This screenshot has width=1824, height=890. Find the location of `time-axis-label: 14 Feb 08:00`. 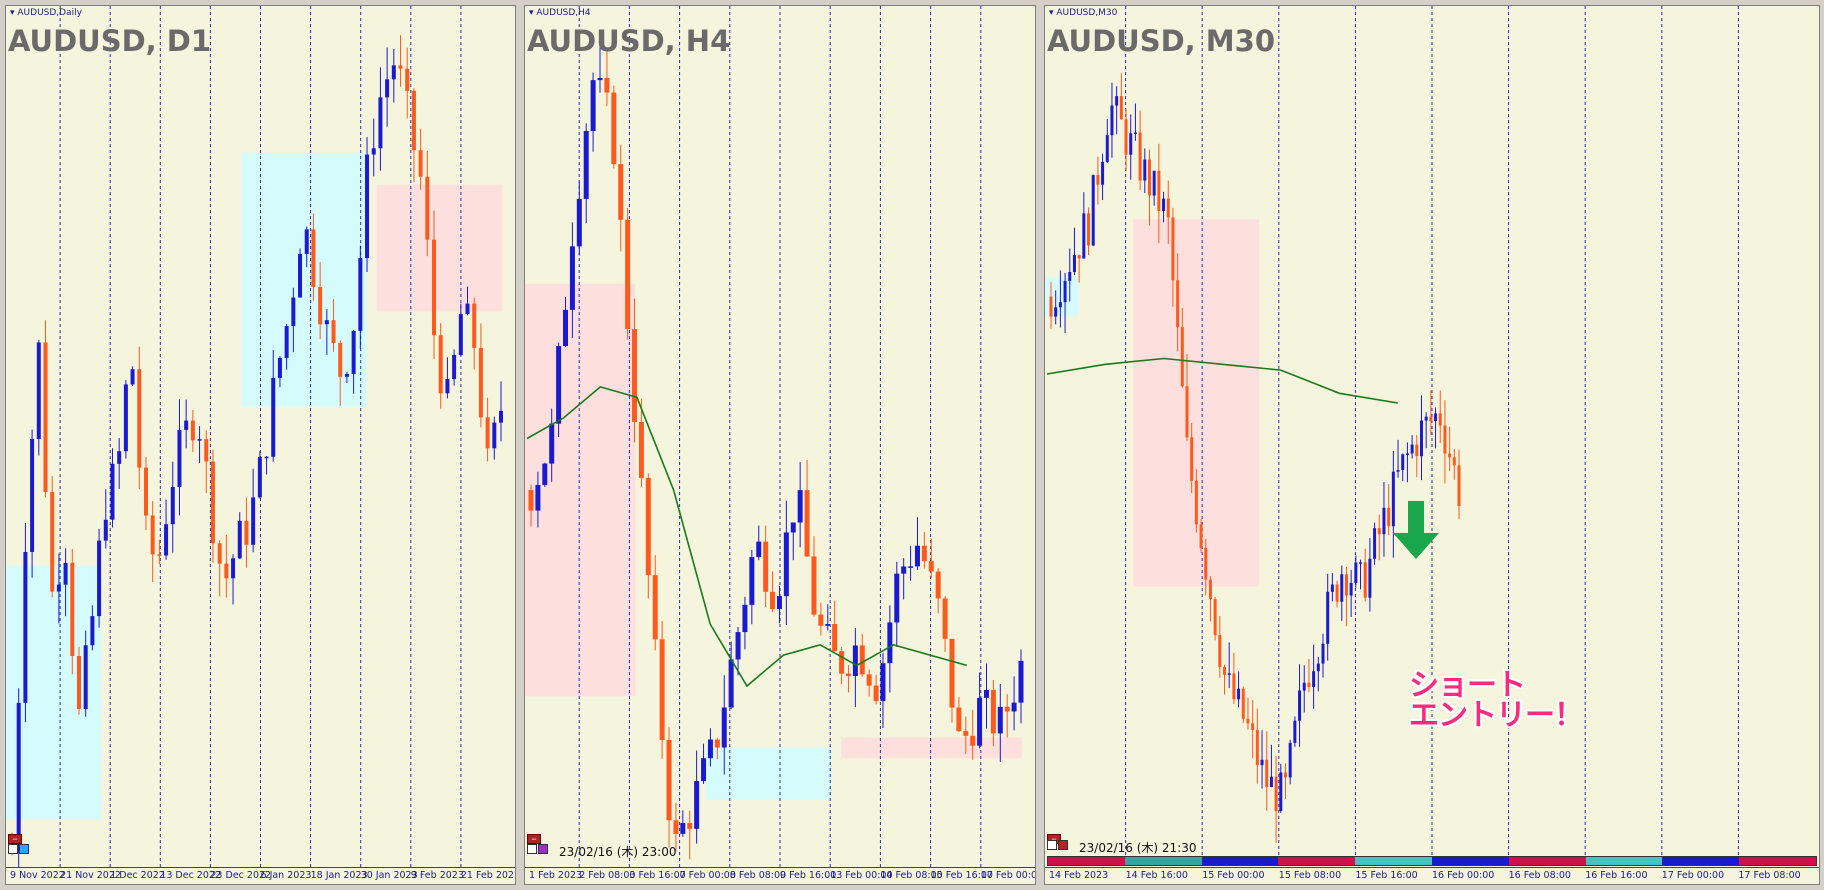

time-axis-label: 14 Feb 08:00 is located at coordinates (911, 875).